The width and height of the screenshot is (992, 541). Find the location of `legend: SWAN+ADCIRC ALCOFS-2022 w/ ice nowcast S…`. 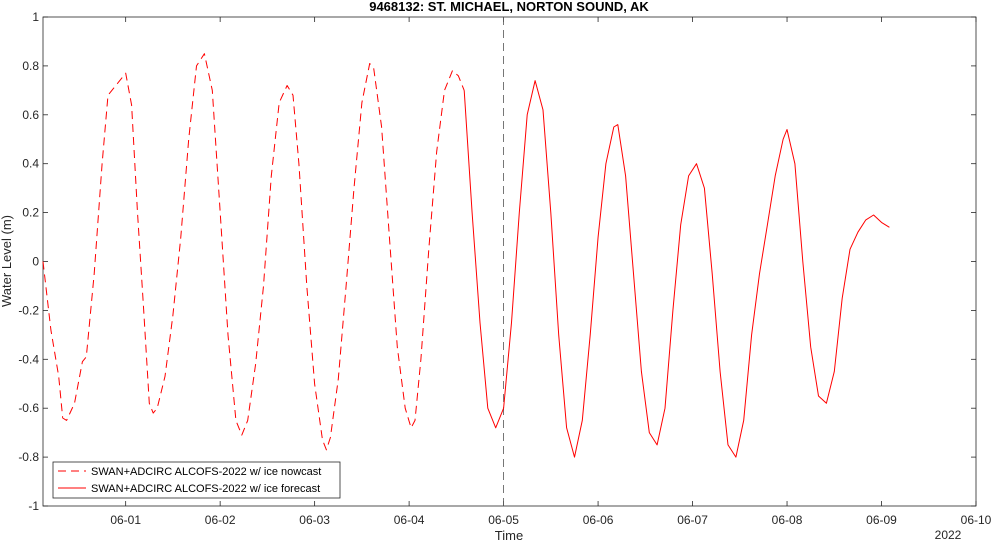

legend: SWAN+ADCIRC ALCOFS-2022 w/ ice nowcast S… is located at coordinates (196, 480).